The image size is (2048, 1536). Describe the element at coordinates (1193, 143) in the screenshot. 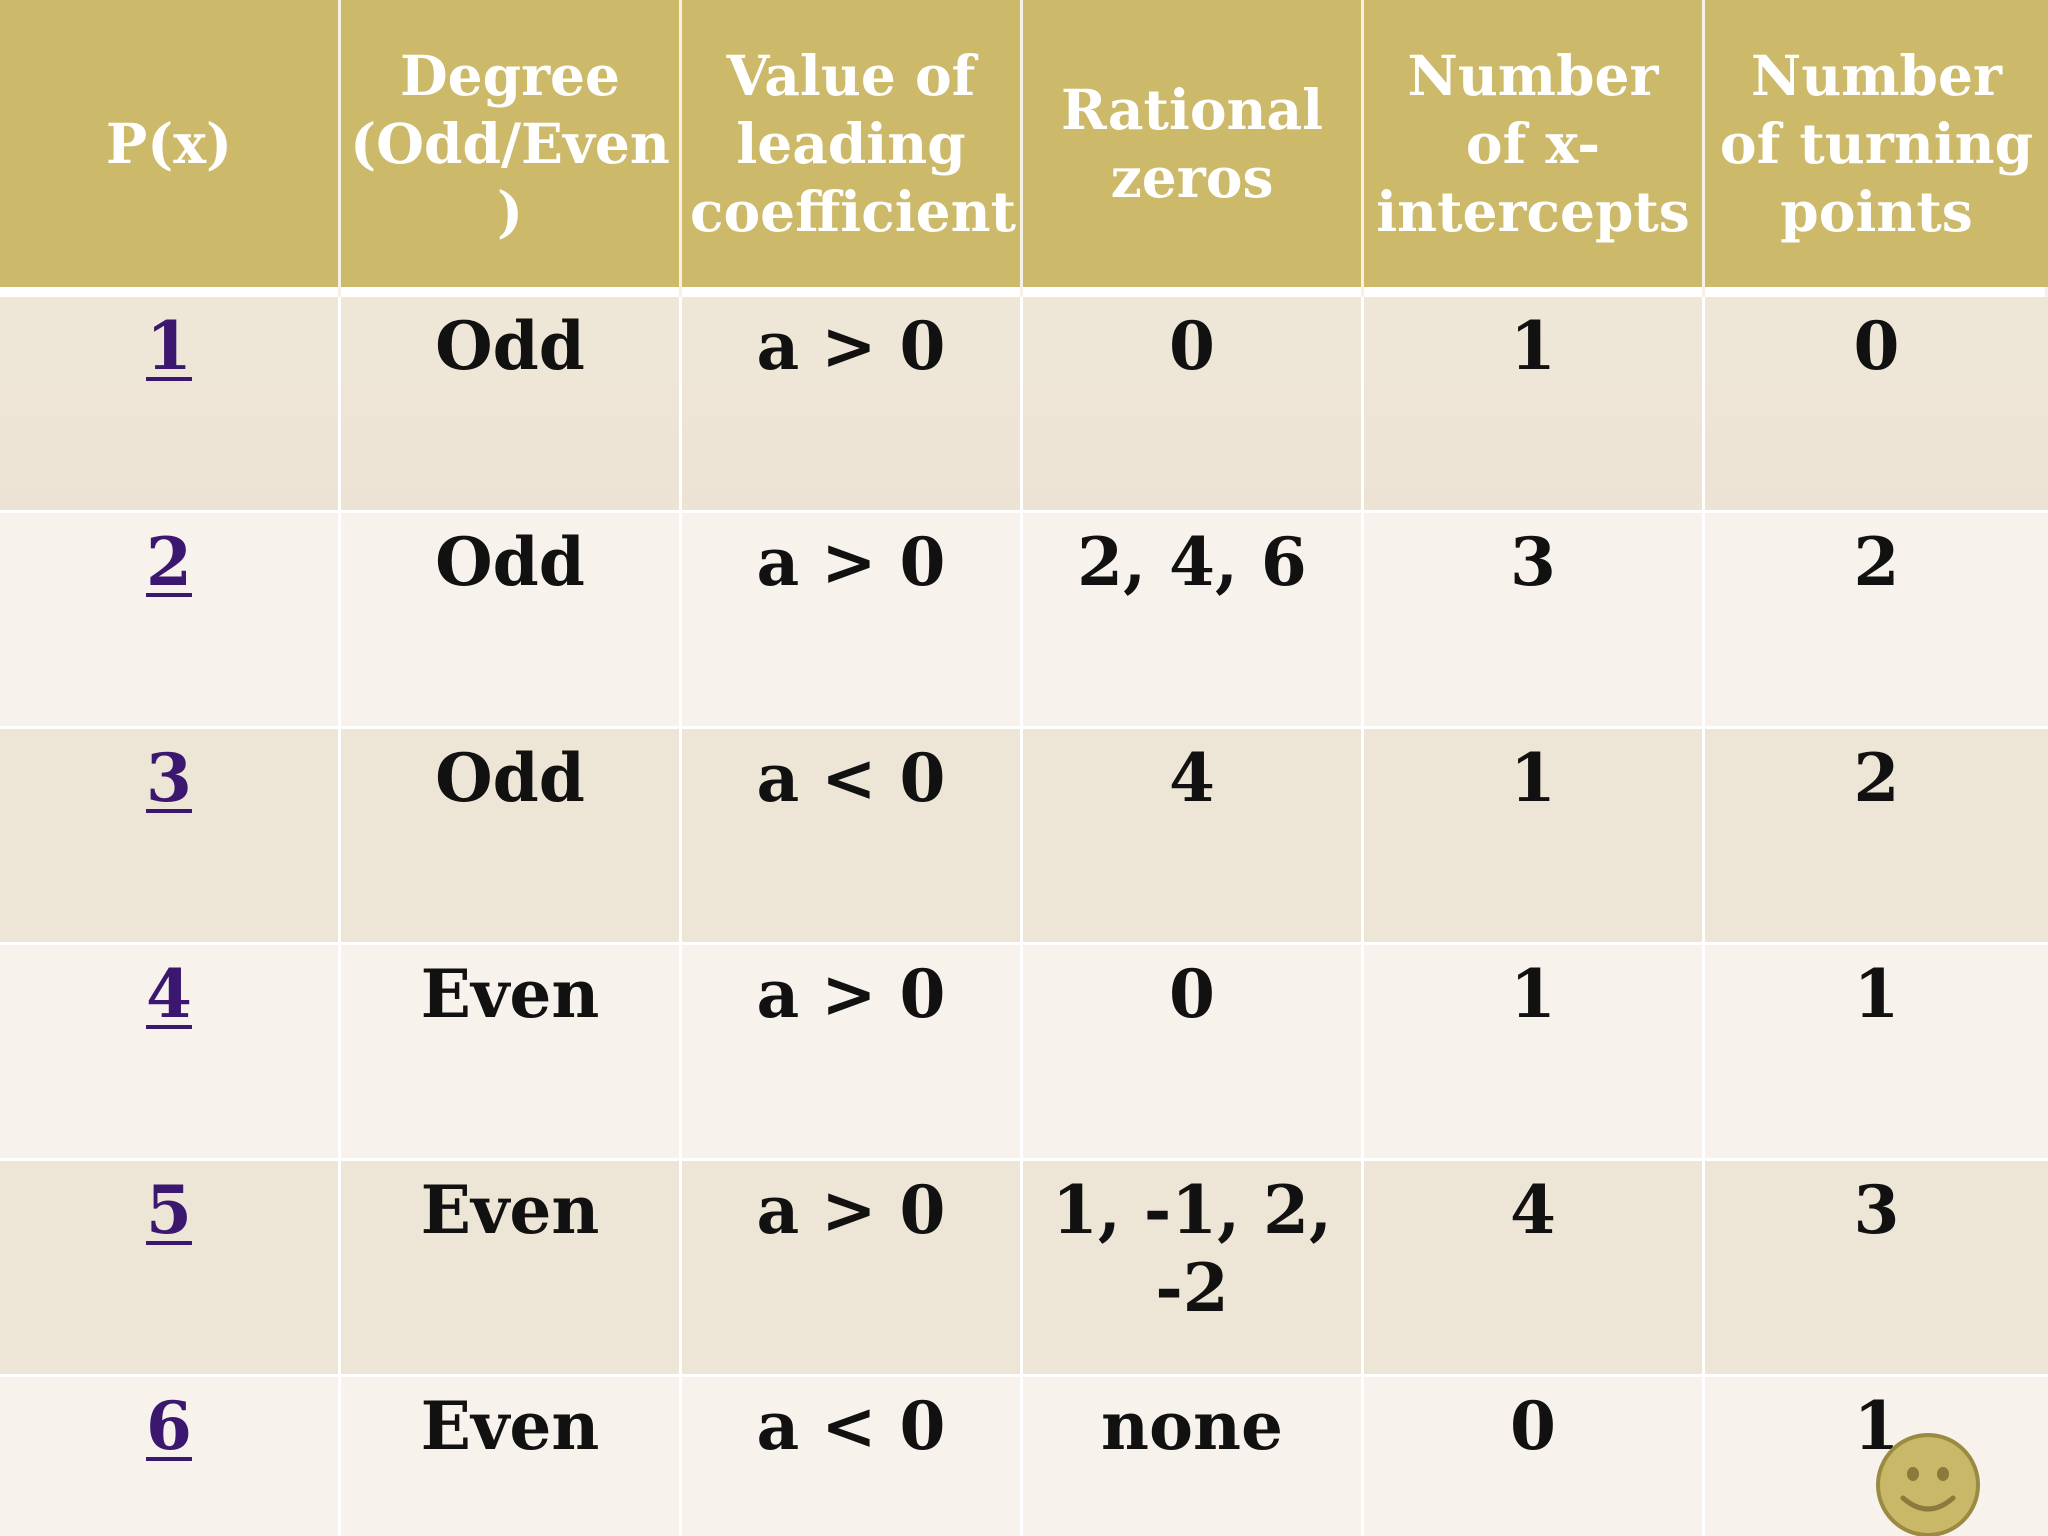

I see `header-rational-zeros: Rational zeros` at that location.